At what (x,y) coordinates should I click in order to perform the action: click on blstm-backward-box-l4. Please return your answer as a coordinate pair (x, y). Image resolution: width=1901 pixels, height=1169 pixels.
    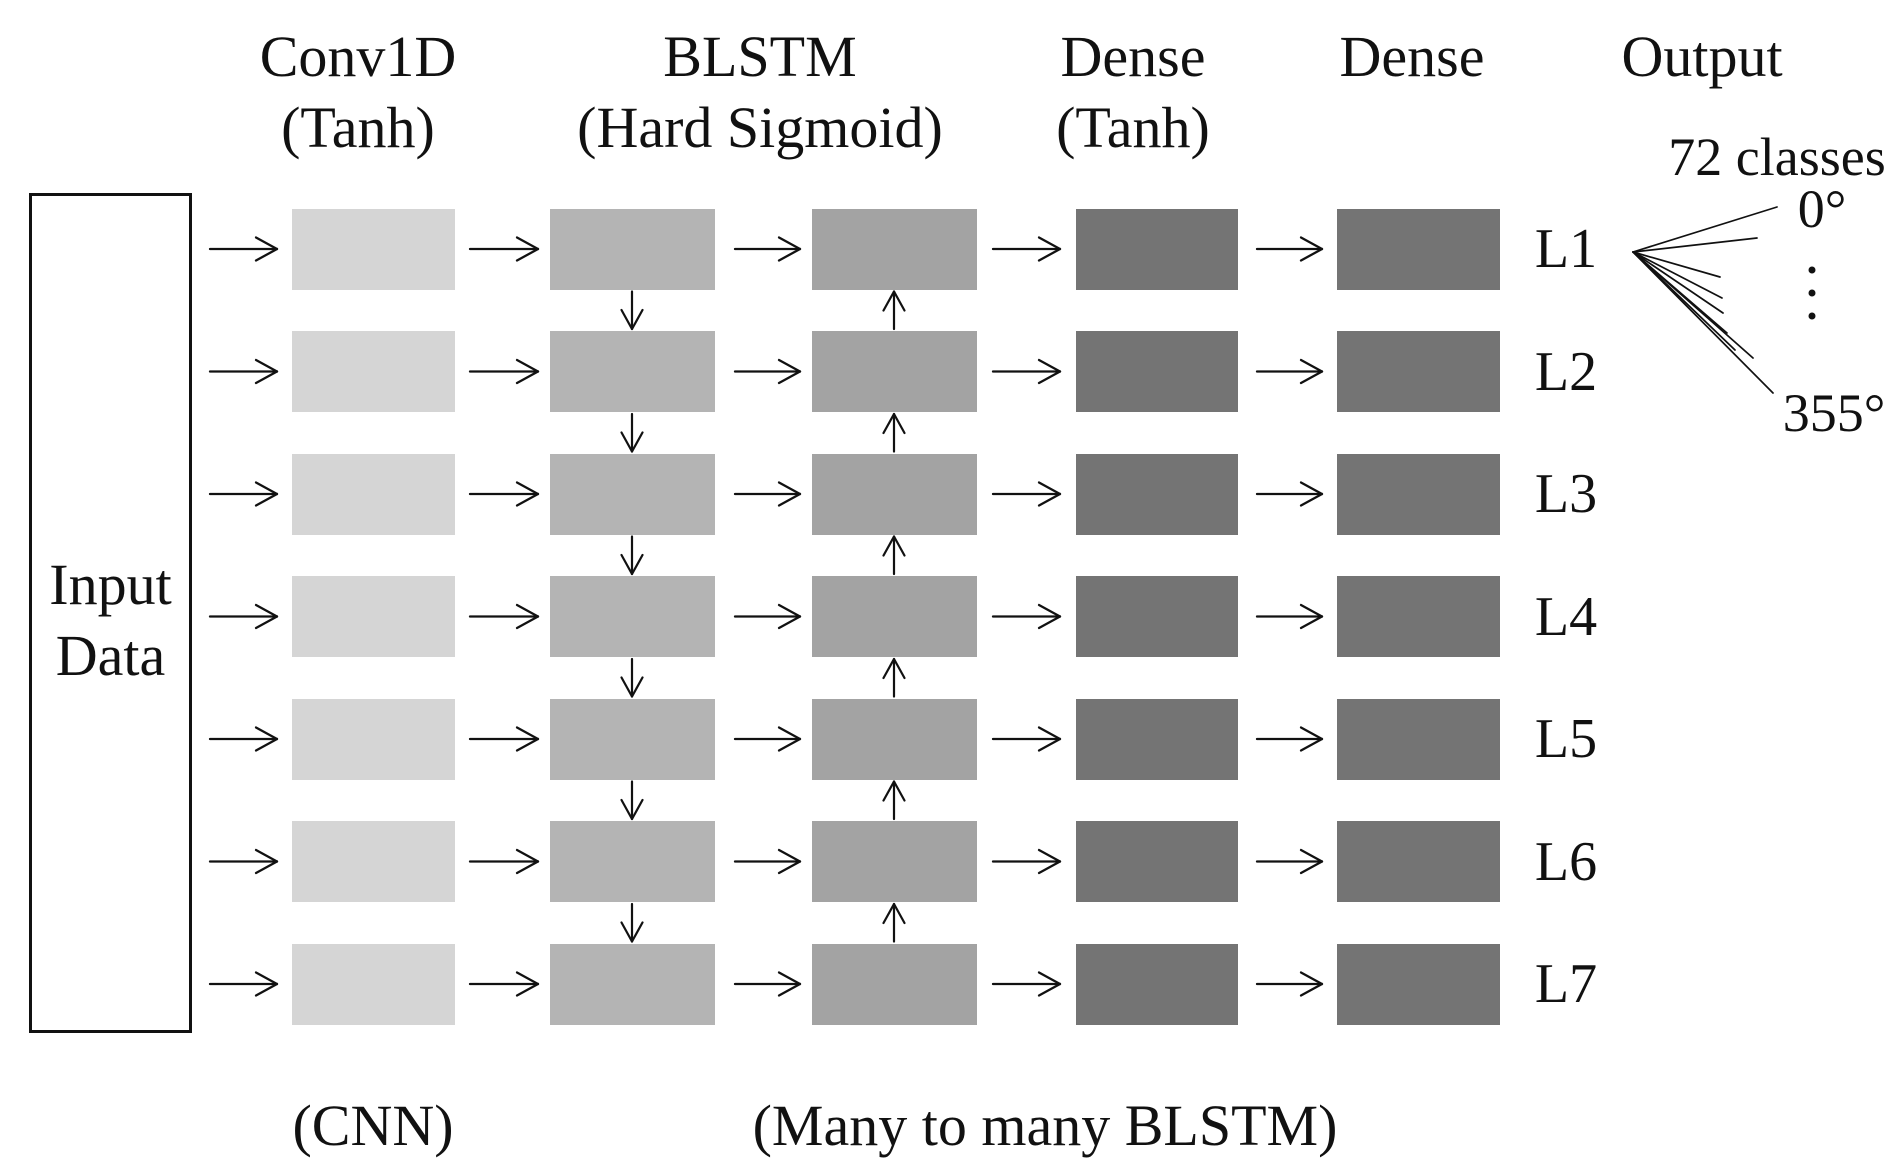
    Looking at the image, I should click on (894, 616).